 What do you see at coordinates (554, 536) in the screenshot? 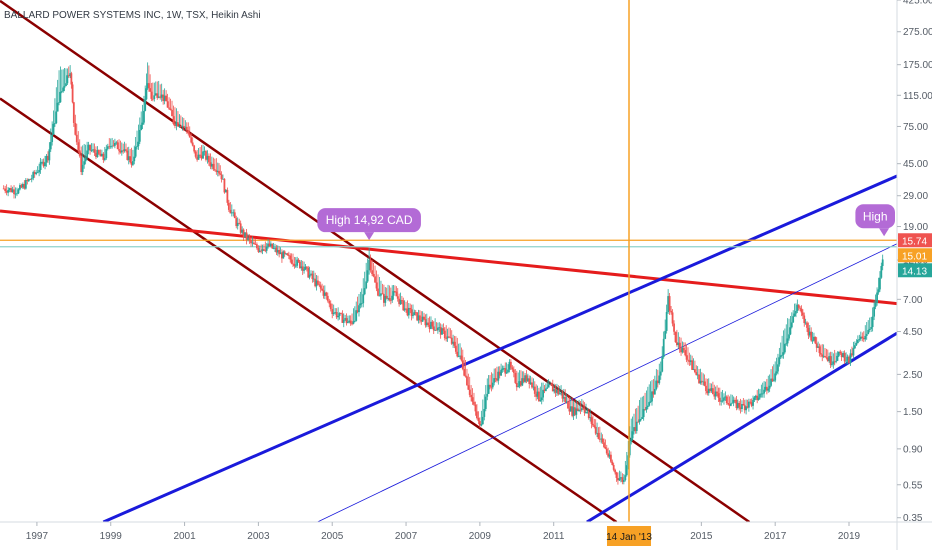
I see `x-tick-label: 2011` at bounding box center [554, 536].